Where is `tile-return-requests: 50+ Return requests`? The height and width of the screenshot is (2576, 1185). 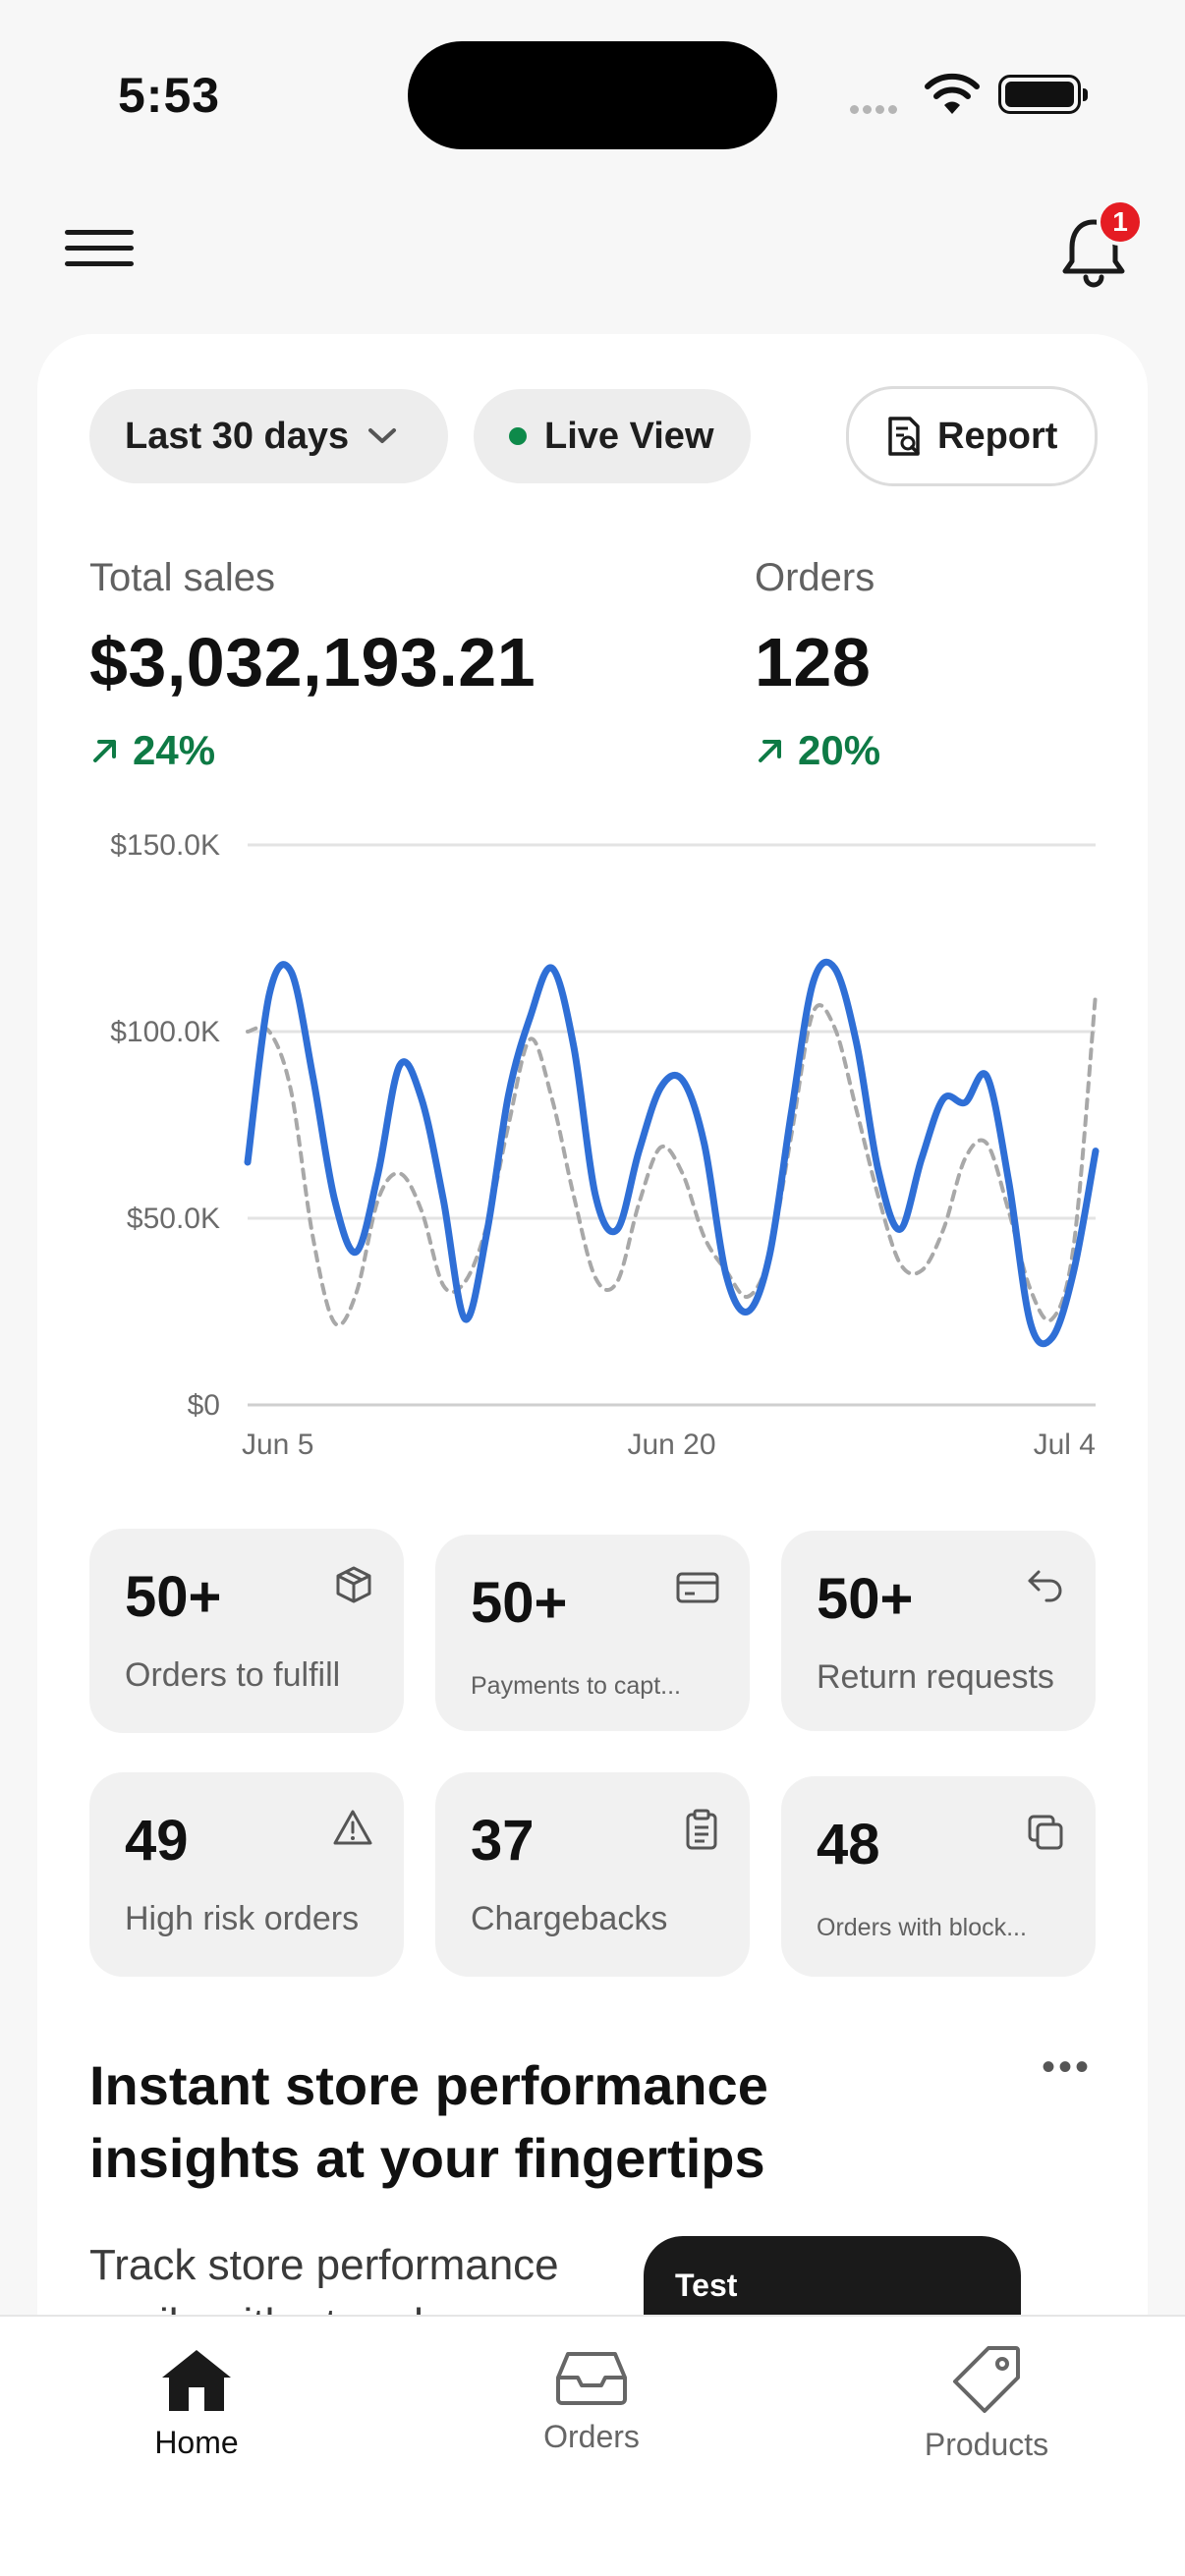
tile-return-requests: 50+ Return requests is located at coordinates (939, 1631).